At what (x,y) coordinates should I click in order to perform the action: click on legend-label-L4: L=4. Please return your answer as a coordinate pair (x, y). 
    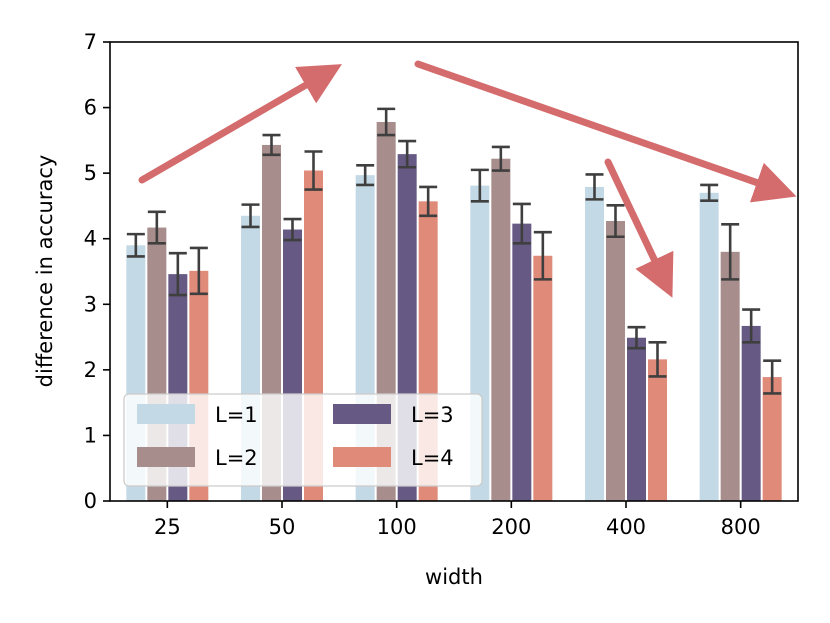
    Looking at the image, I should click on (432, 458).